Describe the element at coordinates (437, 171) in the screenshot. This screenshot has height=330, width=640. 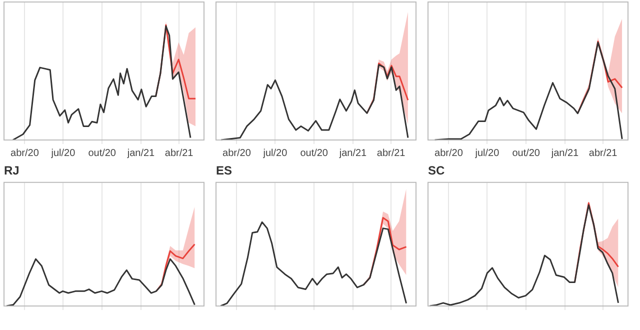
I see `chart-title: SC` at that location.